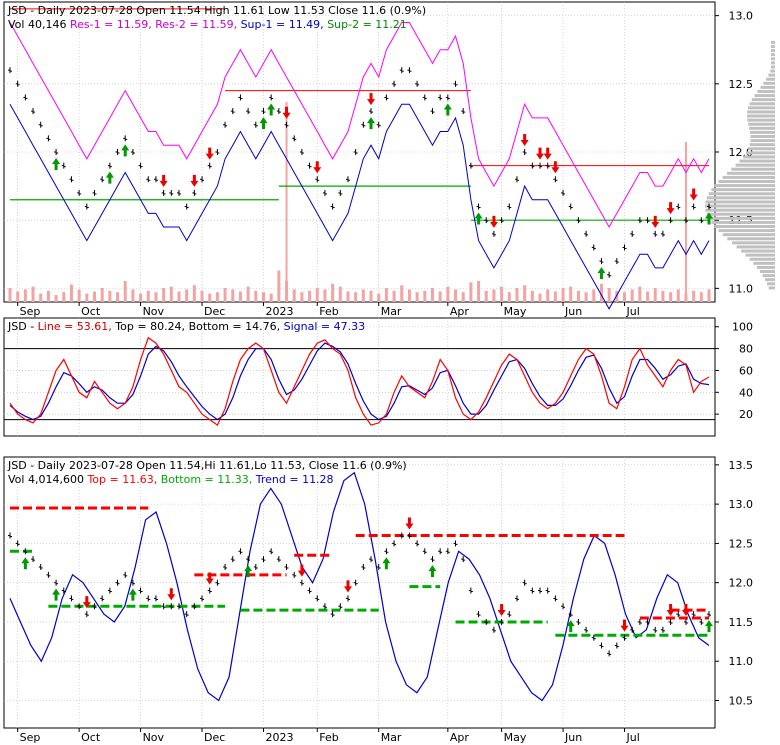 Image resolution: width=780 pixels, height=745 pixels. What do you see at coordinates (39, 24) in the screenshot?
I see `header-segment: Vol 40,146` at bounding box center [39, 24].